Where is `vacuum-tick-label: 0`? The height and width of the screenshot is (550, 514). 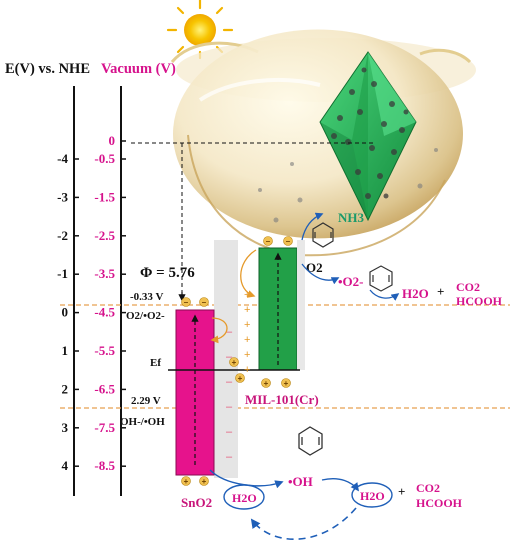 vacuum-tick-label: 0 is located at coordinates (112, 140).